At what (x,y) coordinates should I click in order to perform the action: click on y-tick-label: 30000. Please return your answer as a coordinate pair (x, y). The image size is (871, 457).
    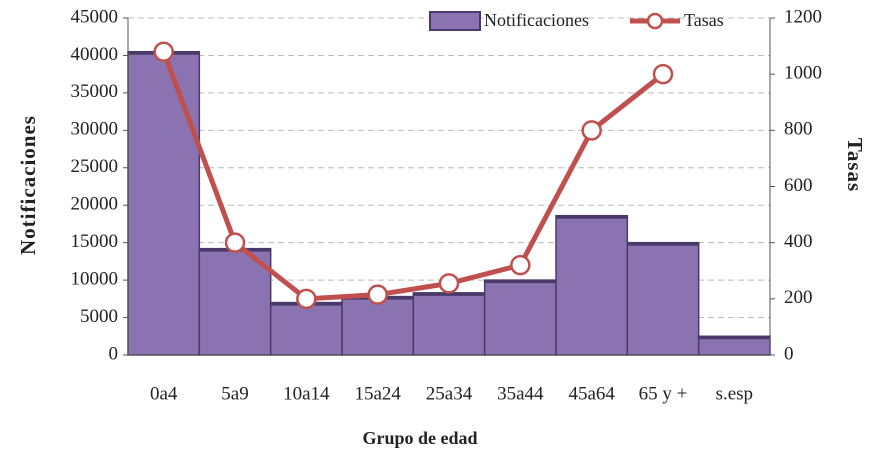
    Looking at the image, I should click on (95, 129).